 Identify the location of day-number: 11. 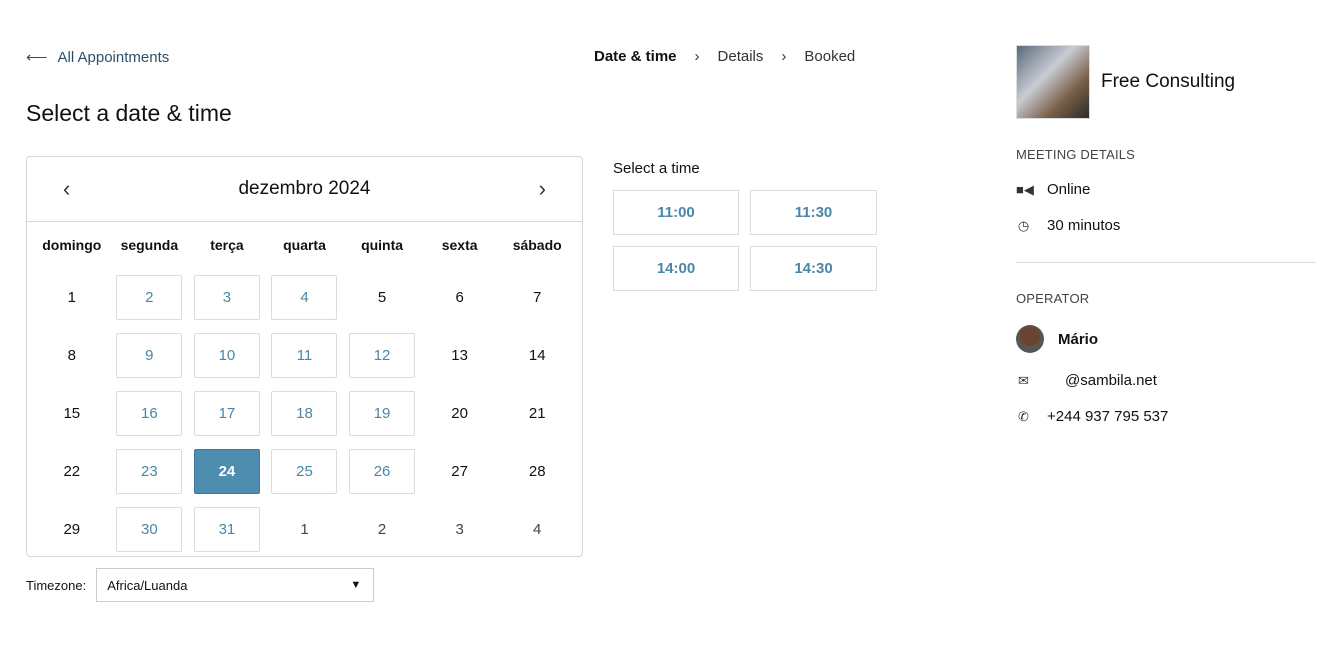
(304, 355).